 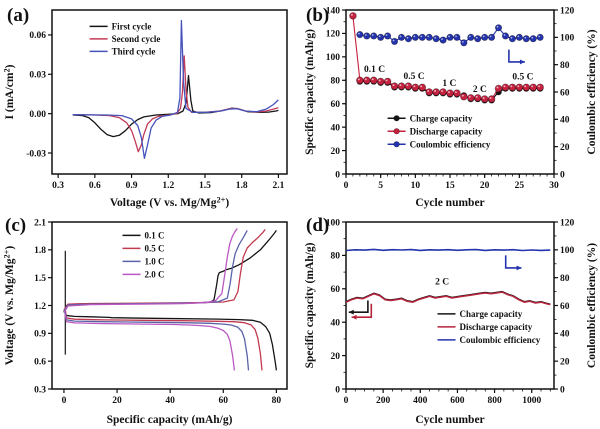 I want to click on svg-text: 600, so click(x=457, y=401).